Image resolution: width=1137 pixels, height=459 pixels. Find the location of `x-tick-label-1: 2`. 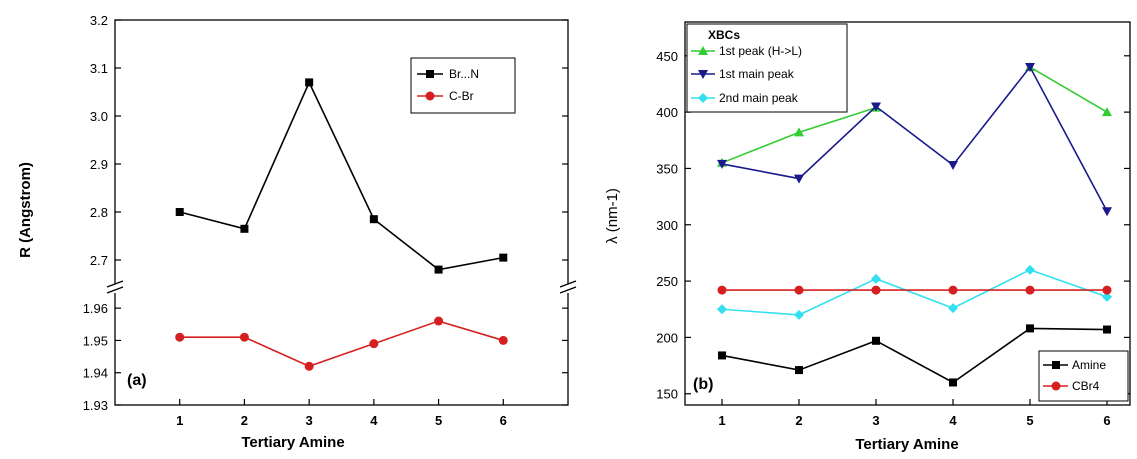

x-tick-label-1: 2 is located at coordinates (244, 420).